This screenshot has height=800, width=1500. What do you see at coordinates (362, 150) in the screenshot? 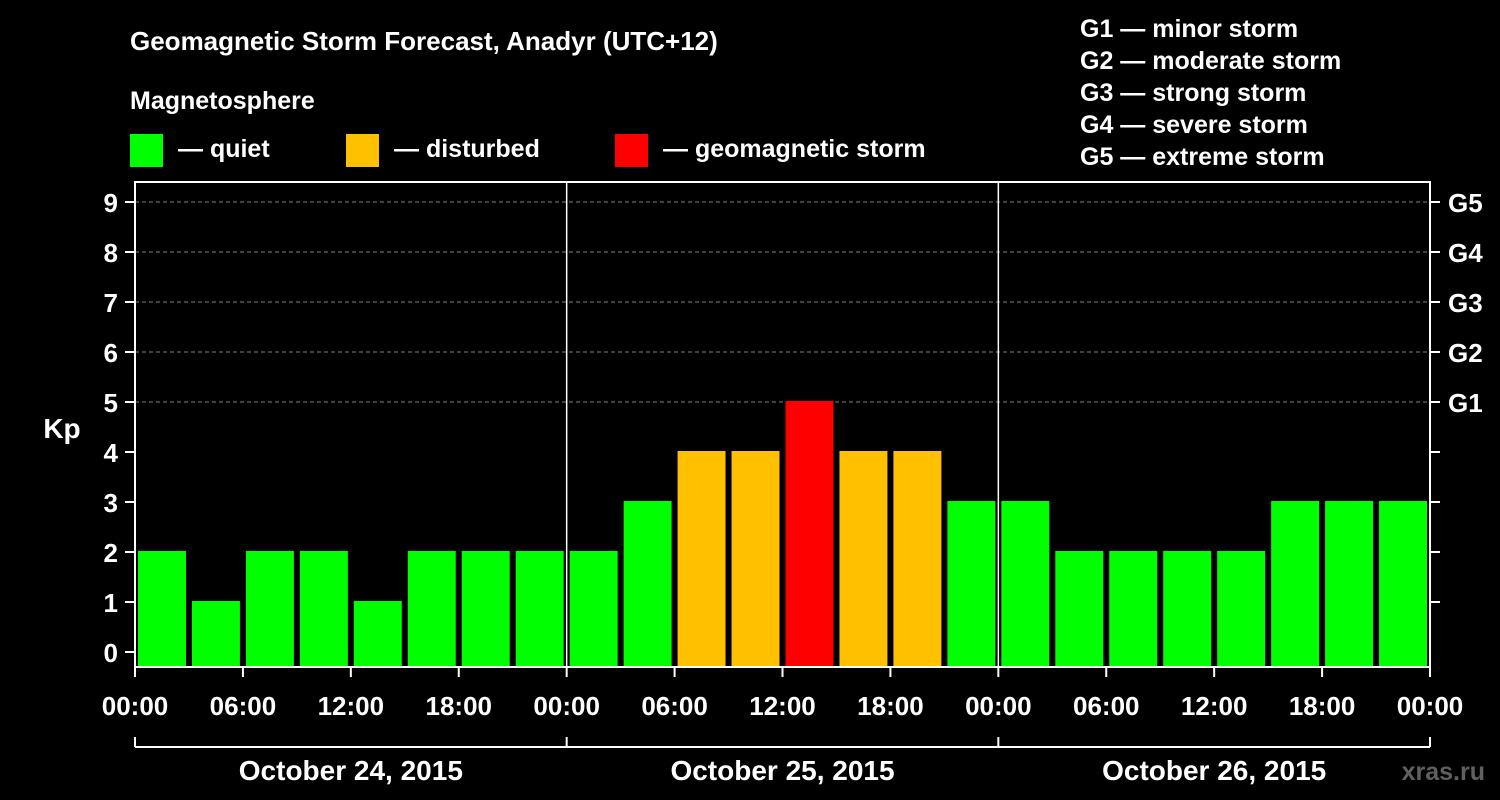
I see `legend-swatch-disturbed` at bounding box center [362, 150].